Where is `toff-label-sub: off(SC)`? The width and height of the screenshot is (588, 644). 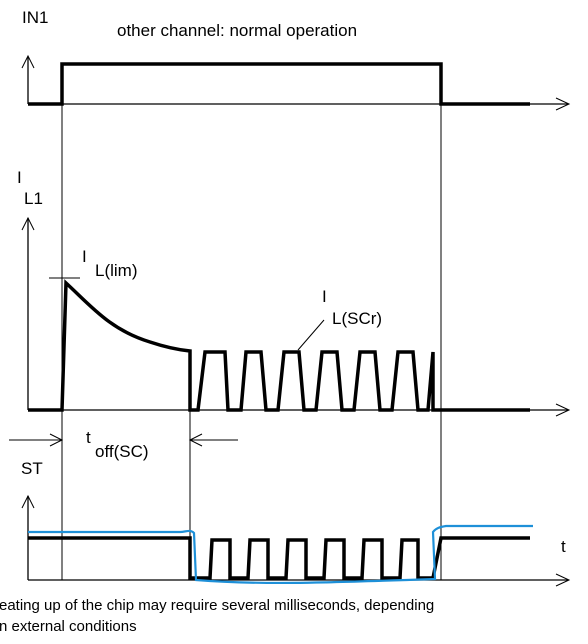
toff-label-sub: off(SC) is located at coordinates (122, 451).